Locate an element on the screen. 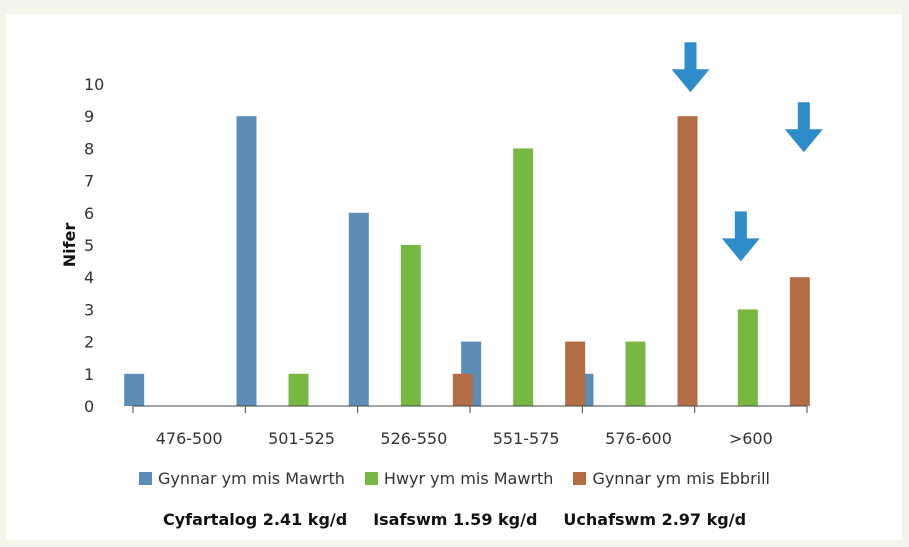 This screenshot has width=909, height=547. legend-item-late-march: Hwyr ym mis Mawrth is located at coordinates (459, 478).